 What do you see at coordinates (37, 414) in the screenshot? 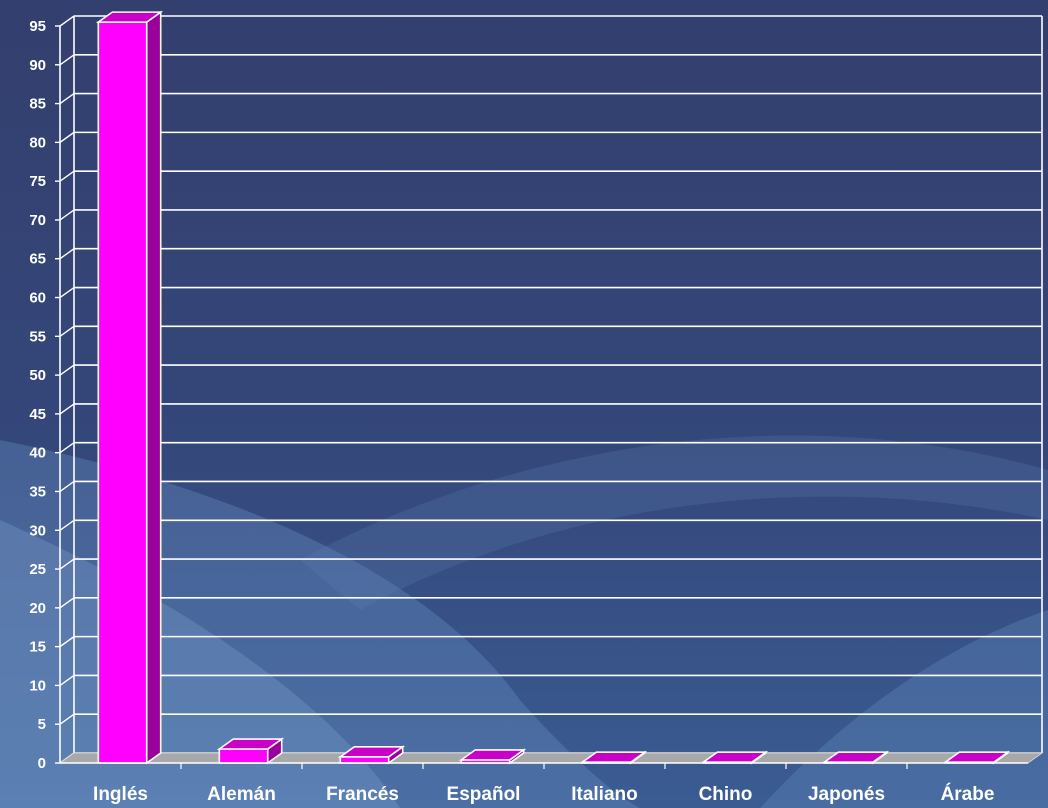
I see `y-tick-label: 45` at bounding box center [37, 414].